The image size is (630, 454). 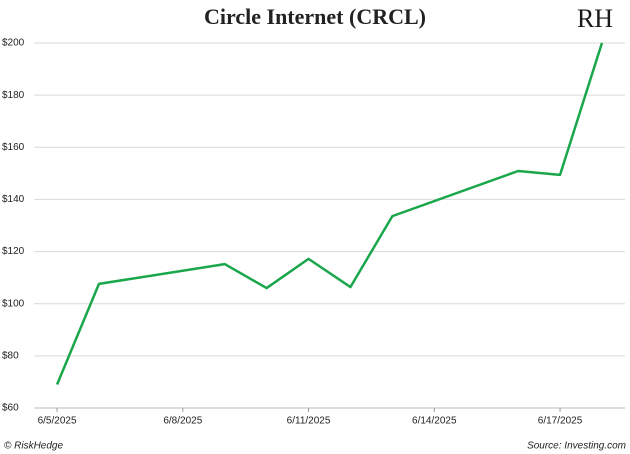 I want to click on x-tick-label: 6/8/2025, so click(x=182, y=421).